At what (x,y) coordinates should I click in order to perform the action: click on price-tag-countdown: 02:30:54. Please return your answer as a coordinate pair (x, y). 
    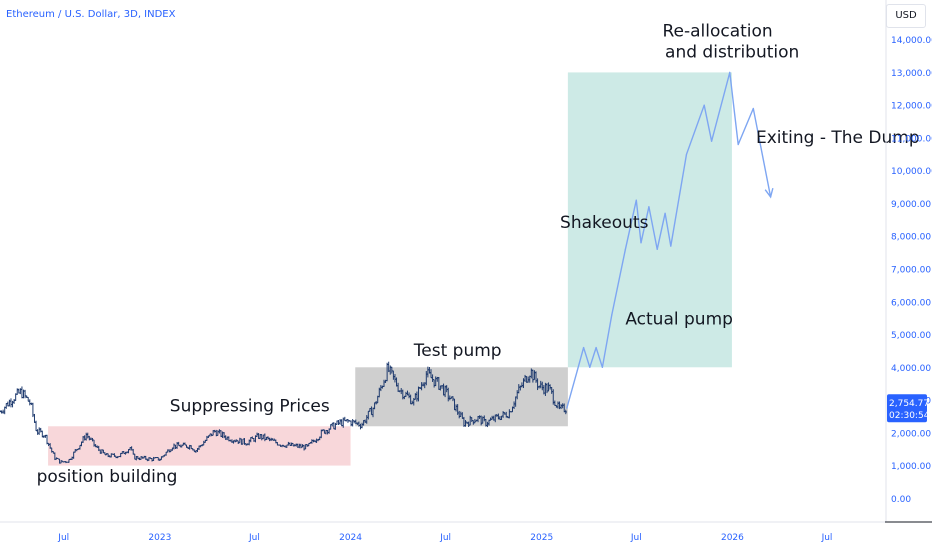
    Looking at the image, I should click on (909, 416).